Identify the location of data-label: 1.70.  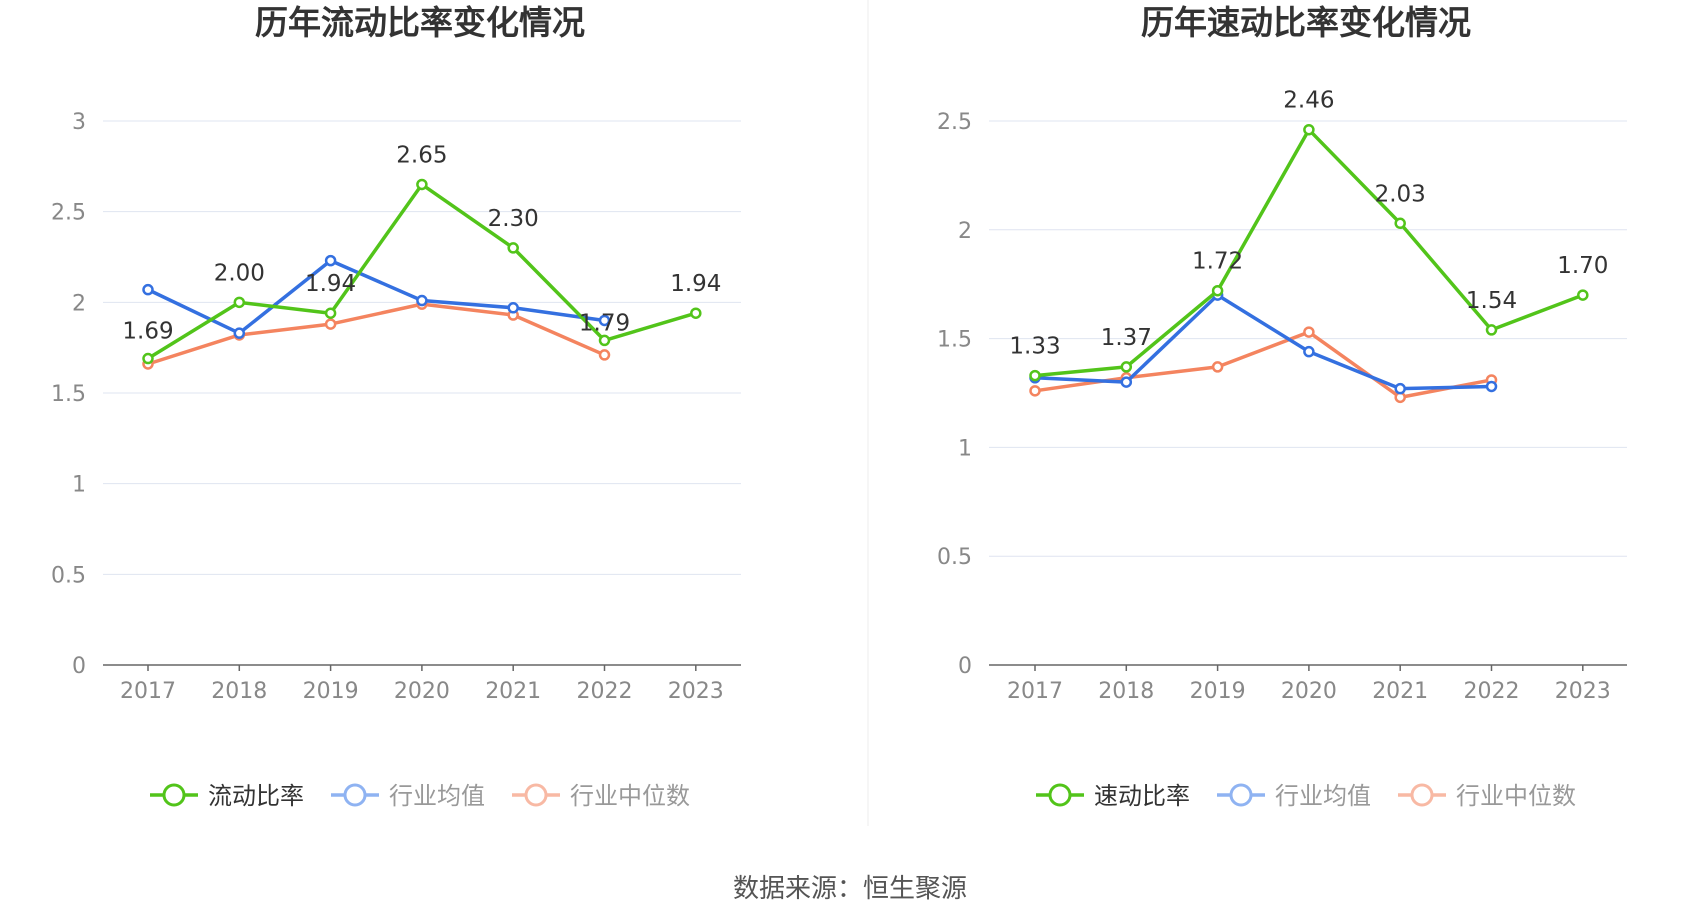
(1582, 266).